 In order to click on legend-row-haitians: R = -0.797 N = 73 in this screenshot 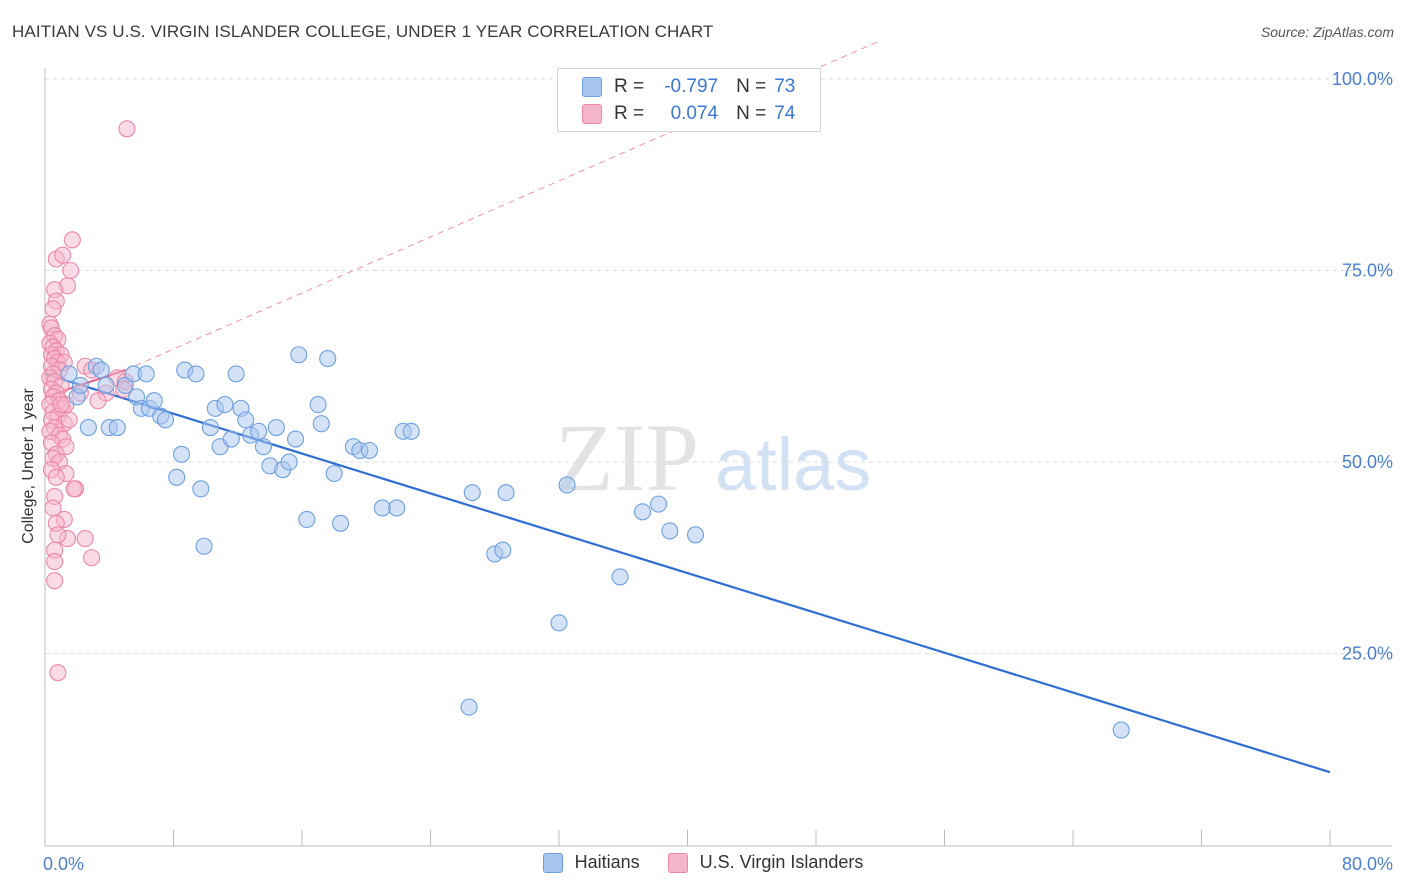, I will do `click(688, 87)`.